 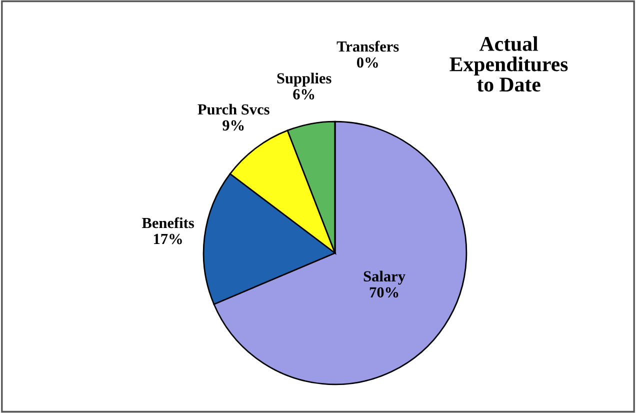 I want to click on data-label: 70%, so click(x=384, y=292).